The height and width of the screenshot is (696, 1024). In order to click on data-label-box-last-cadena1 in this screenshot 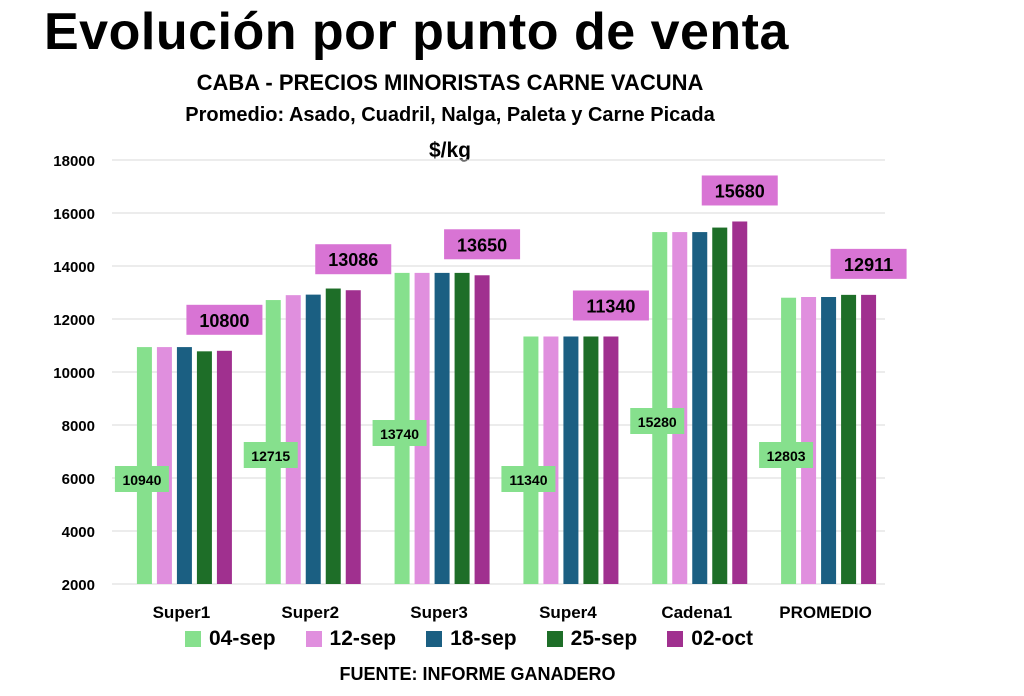, I will do `click(739, 190)`.